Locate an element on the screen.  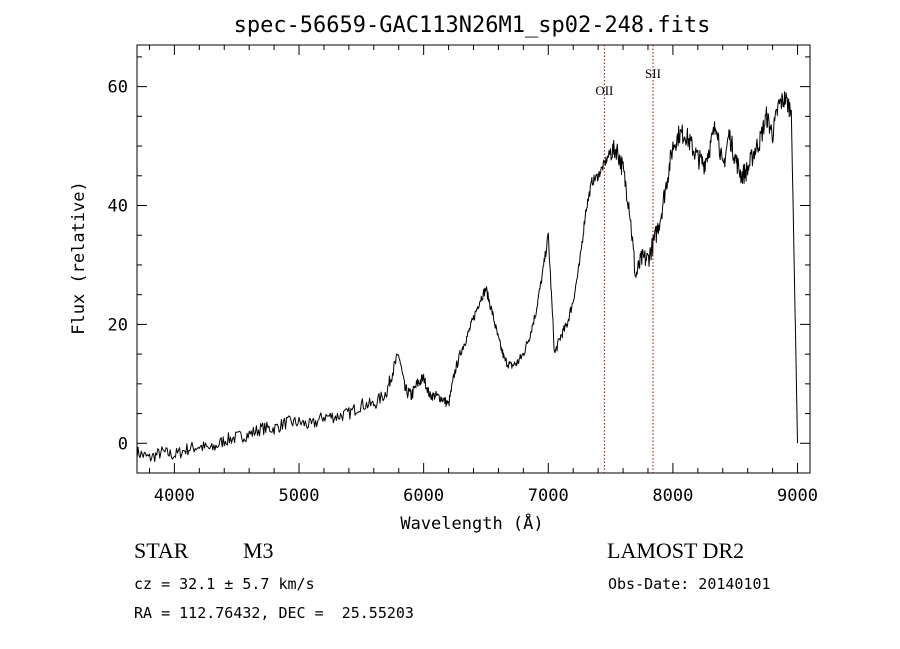
x-tick-label: 9000 is located at coordinates (797, 496).